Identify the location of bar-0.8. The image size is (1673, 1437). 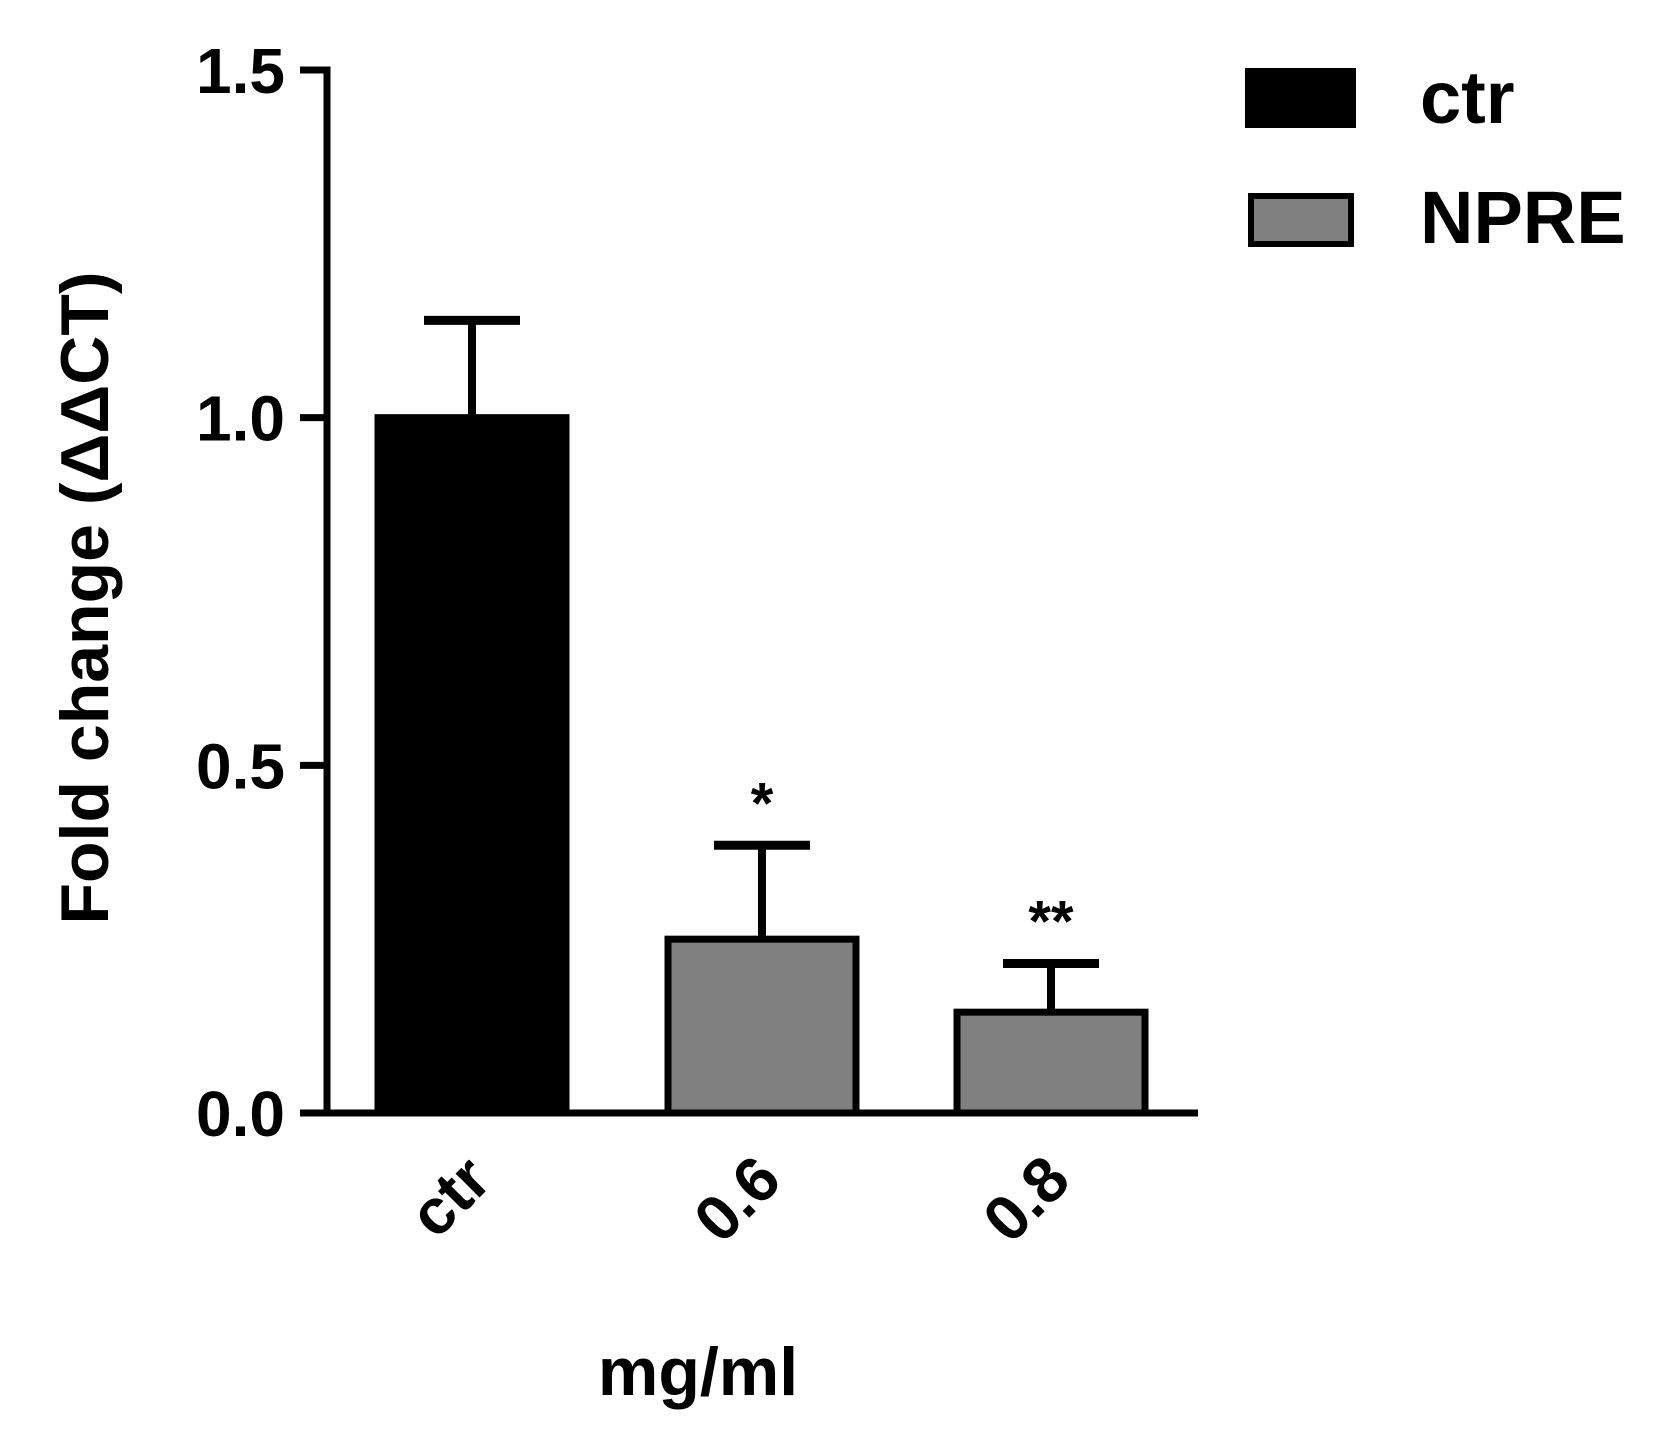
(1051, 1062).